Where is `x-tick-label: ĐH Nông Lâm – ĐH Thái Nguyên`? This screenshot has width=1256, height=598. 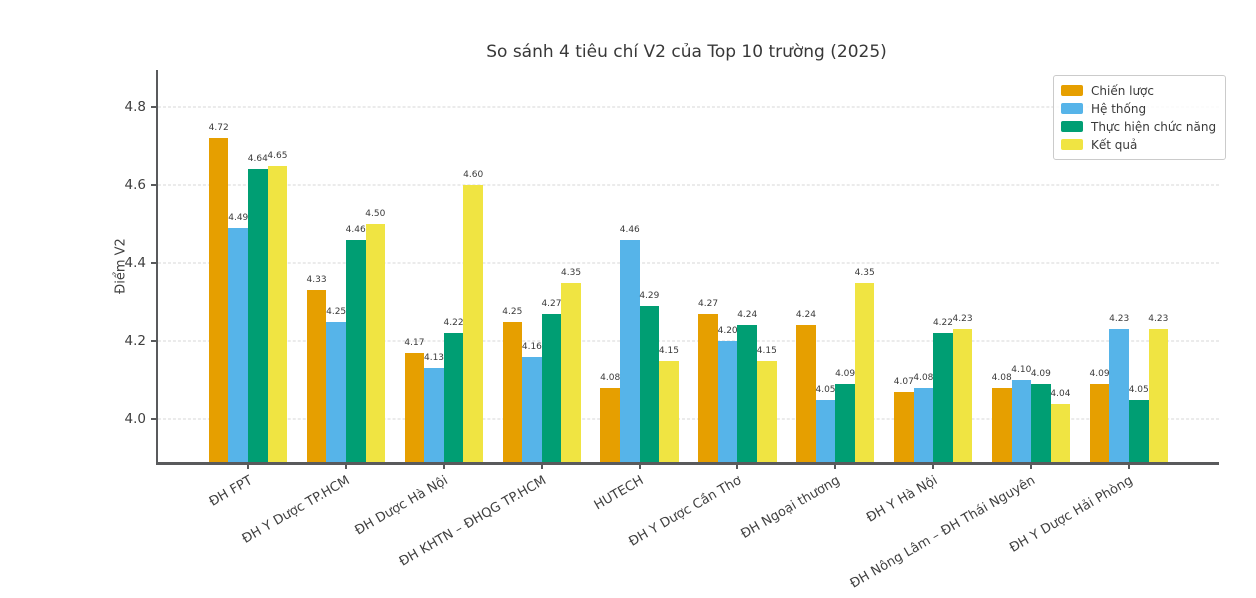
x-tick-label: ĐH Nông Lâm – ĐH Thái Nguyên is located at coordinates (943, 532).